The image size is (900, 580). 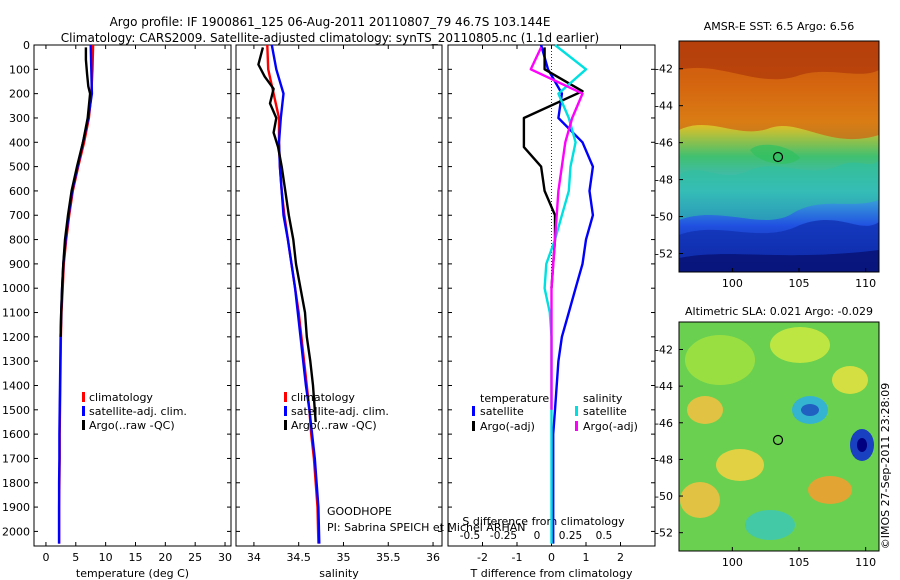 I want to click on x-tick-label: 5, so click(x=75, y=557).